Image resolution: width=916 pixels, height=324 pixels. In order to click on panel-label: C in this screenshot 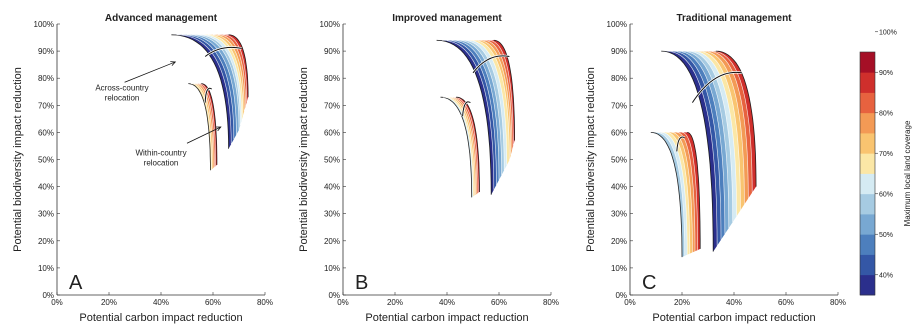, I will do `click(649, 283)`.